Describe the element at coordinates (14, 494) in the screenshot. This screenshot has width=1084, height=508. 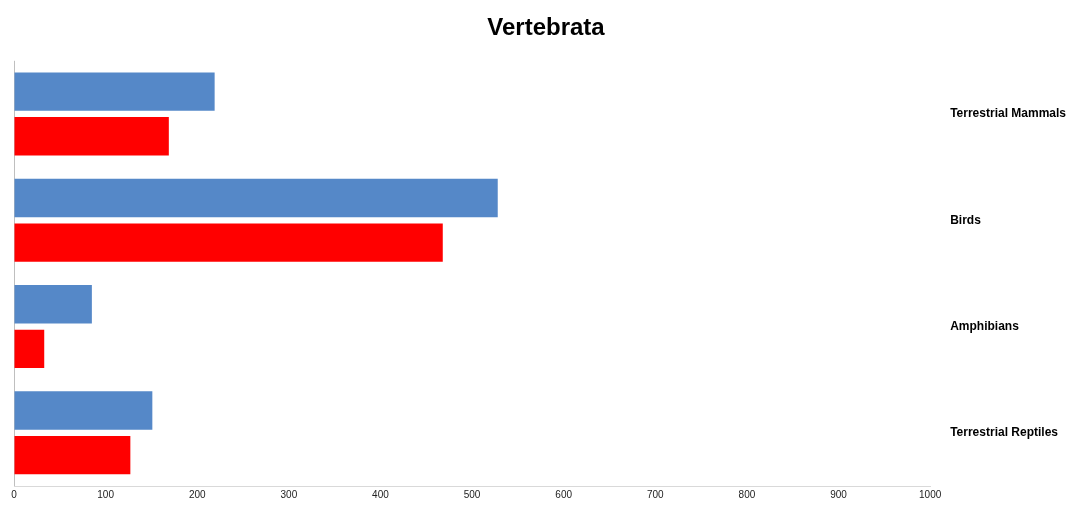
I see `x-tick-label: 0` at that location.